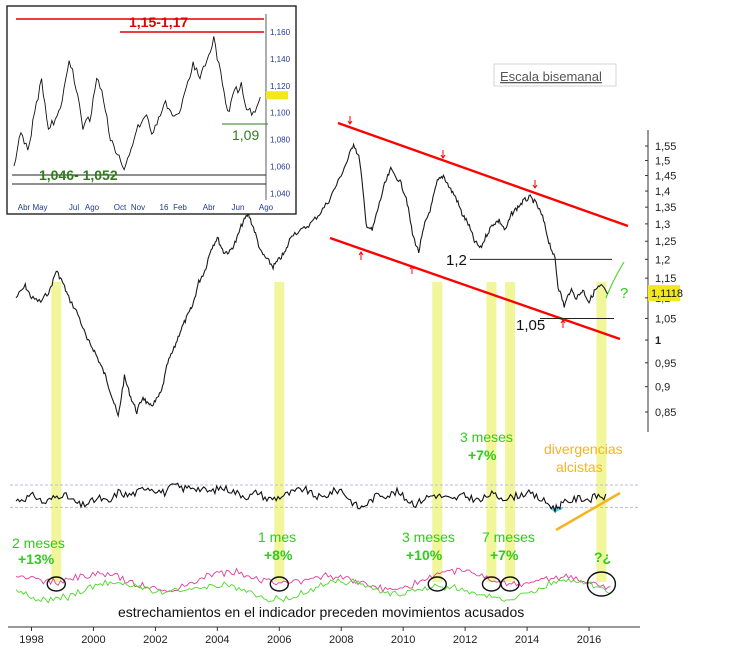  Describe the element at coordinates (180, 207) in the screenshot. I see `inset-x-label: Feb` at that location.